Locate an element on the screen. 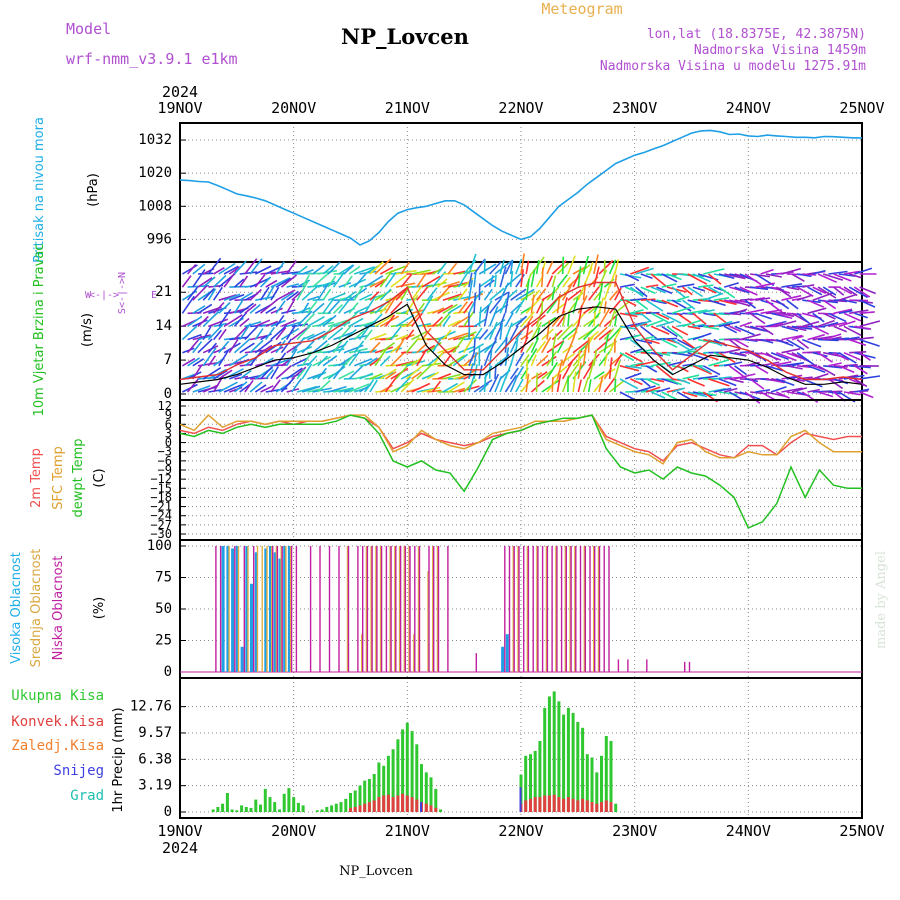  panel-clouds: 0 25 50 75 100 is located at coordinates (505, 609).